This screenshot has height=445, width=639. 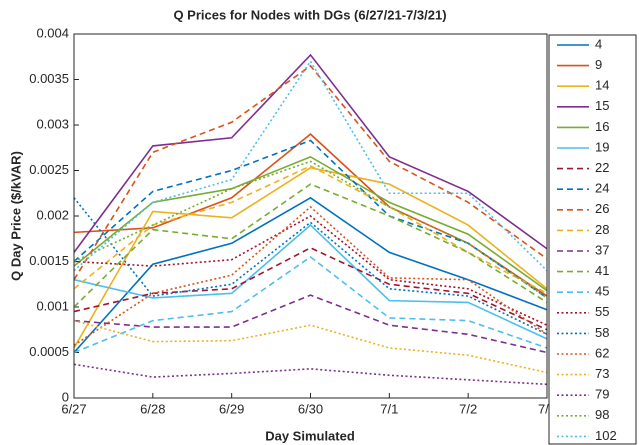 I want to click on x-tick-label: 6/28, so click(x=152, y=408).